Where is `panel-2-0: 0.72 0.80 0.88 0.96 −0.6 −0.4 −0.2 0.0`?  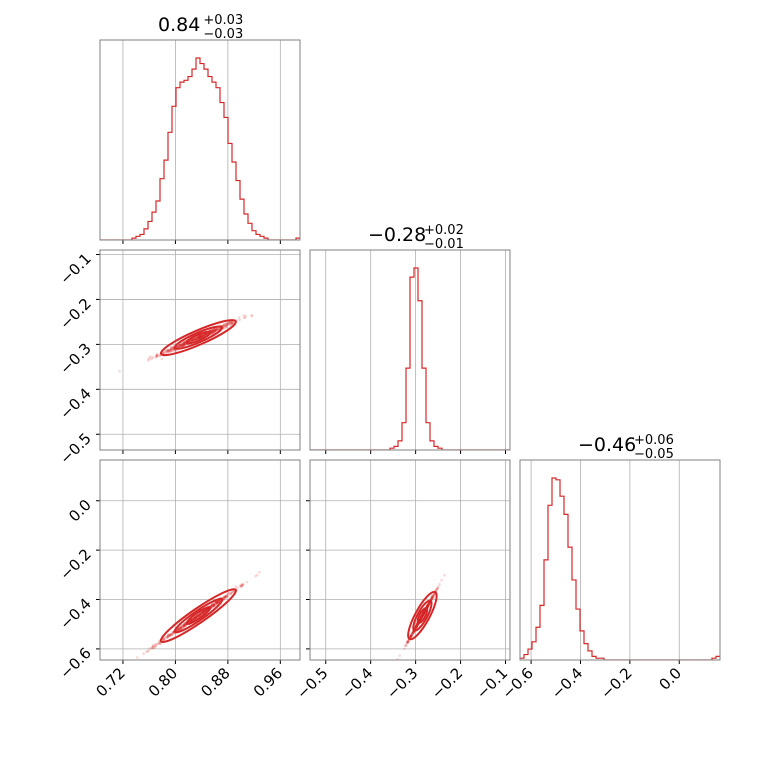
panel-2-0: 0.72 0.80 0.88 0.96 −0.6 −0.4 −0.2 0.0 is located at coordinates (178, 579).